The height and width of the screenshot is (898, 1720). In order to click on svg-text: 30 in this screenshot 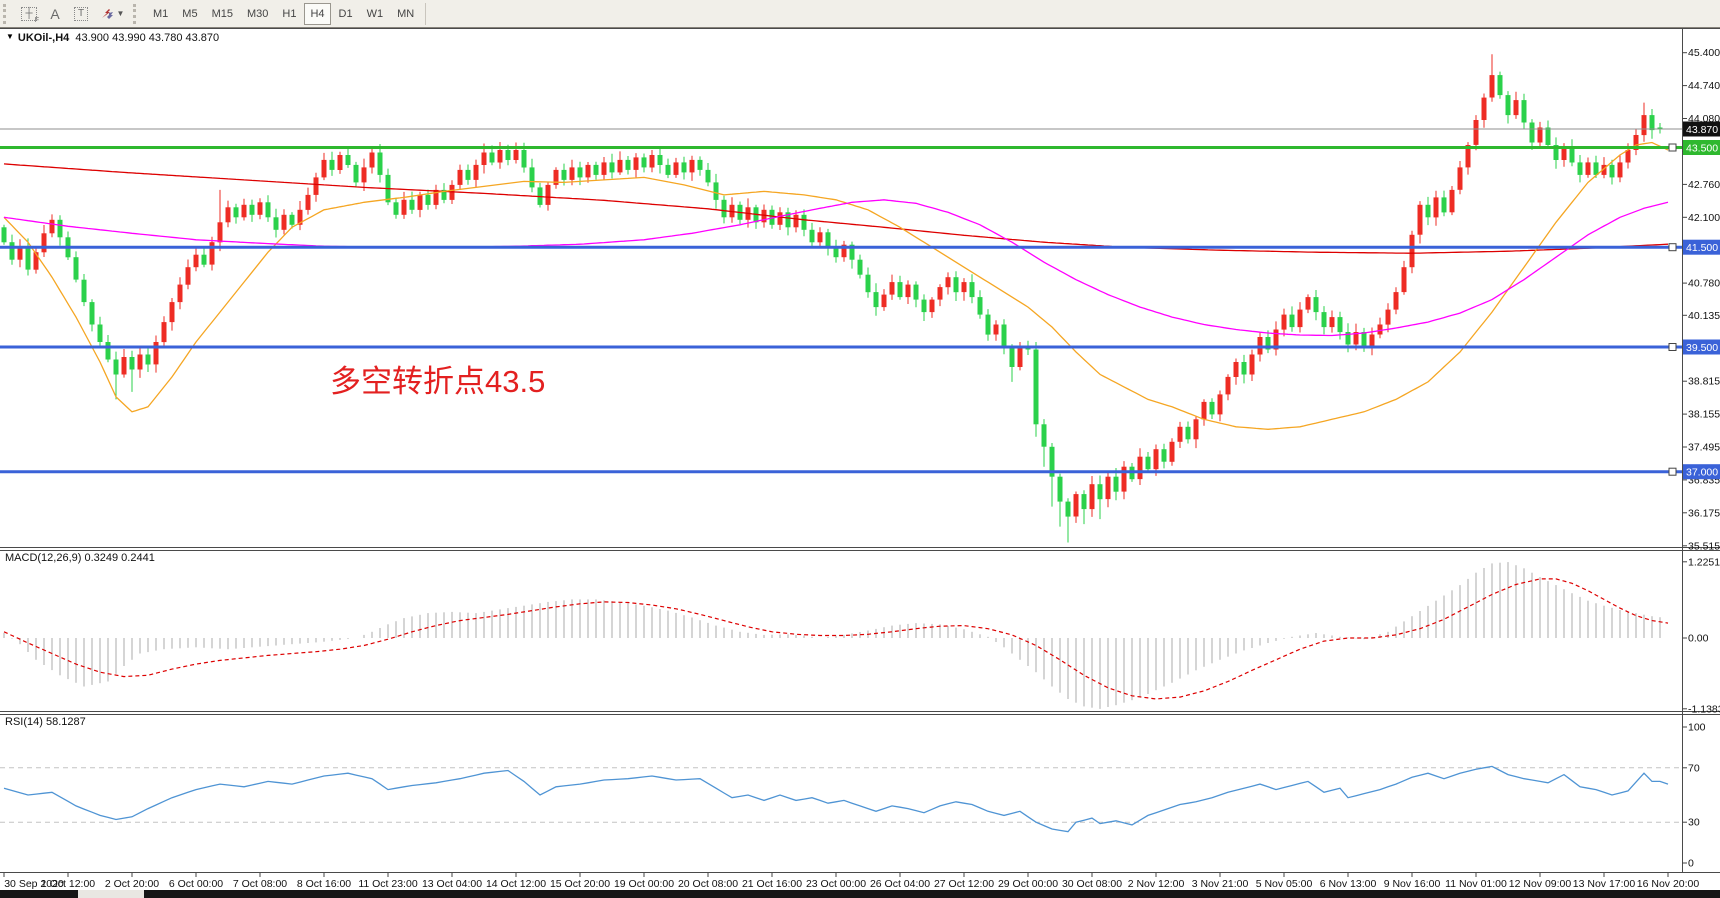, I will do `click(1694, 823)`.